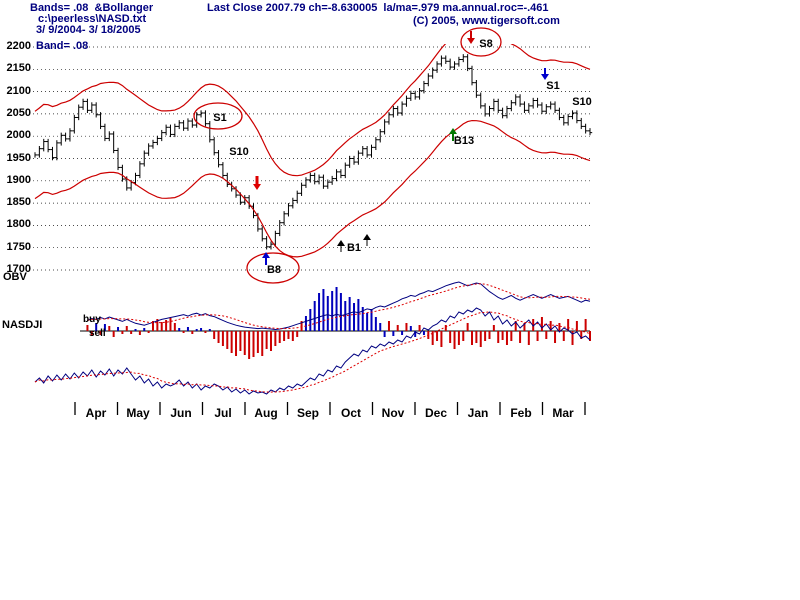  I want to click on x-axis-month-label: Nov, so click(393, 413).